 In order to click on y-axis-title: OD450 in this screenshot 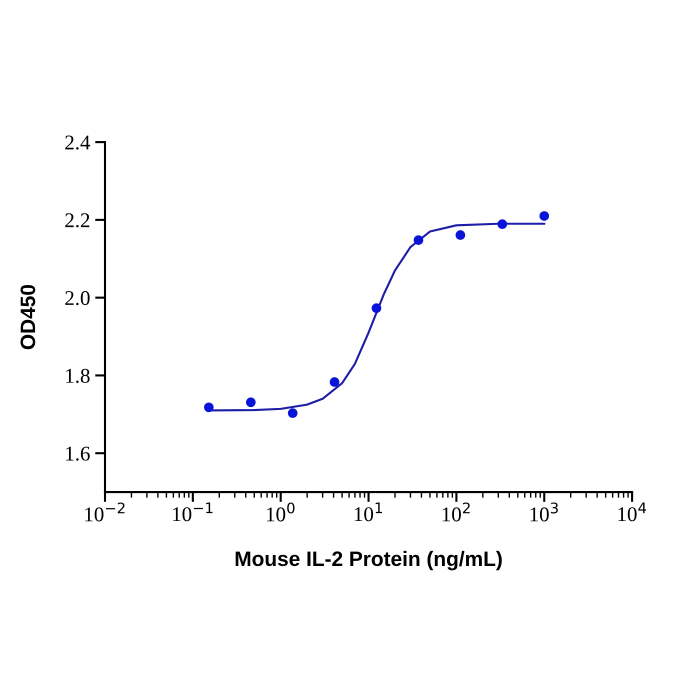, I will do `click(28, 317)`.